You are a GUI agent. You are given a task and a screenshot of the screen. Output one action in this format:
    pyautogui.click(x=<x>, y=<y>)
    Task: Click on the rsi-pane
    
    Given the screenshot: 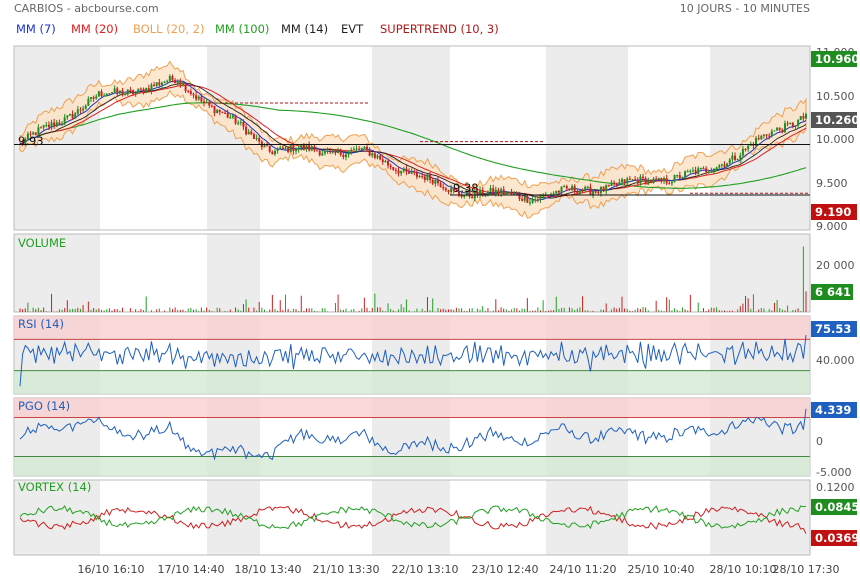 What is the action you would take?
    pyautogui.click(x=412, y=355)
    